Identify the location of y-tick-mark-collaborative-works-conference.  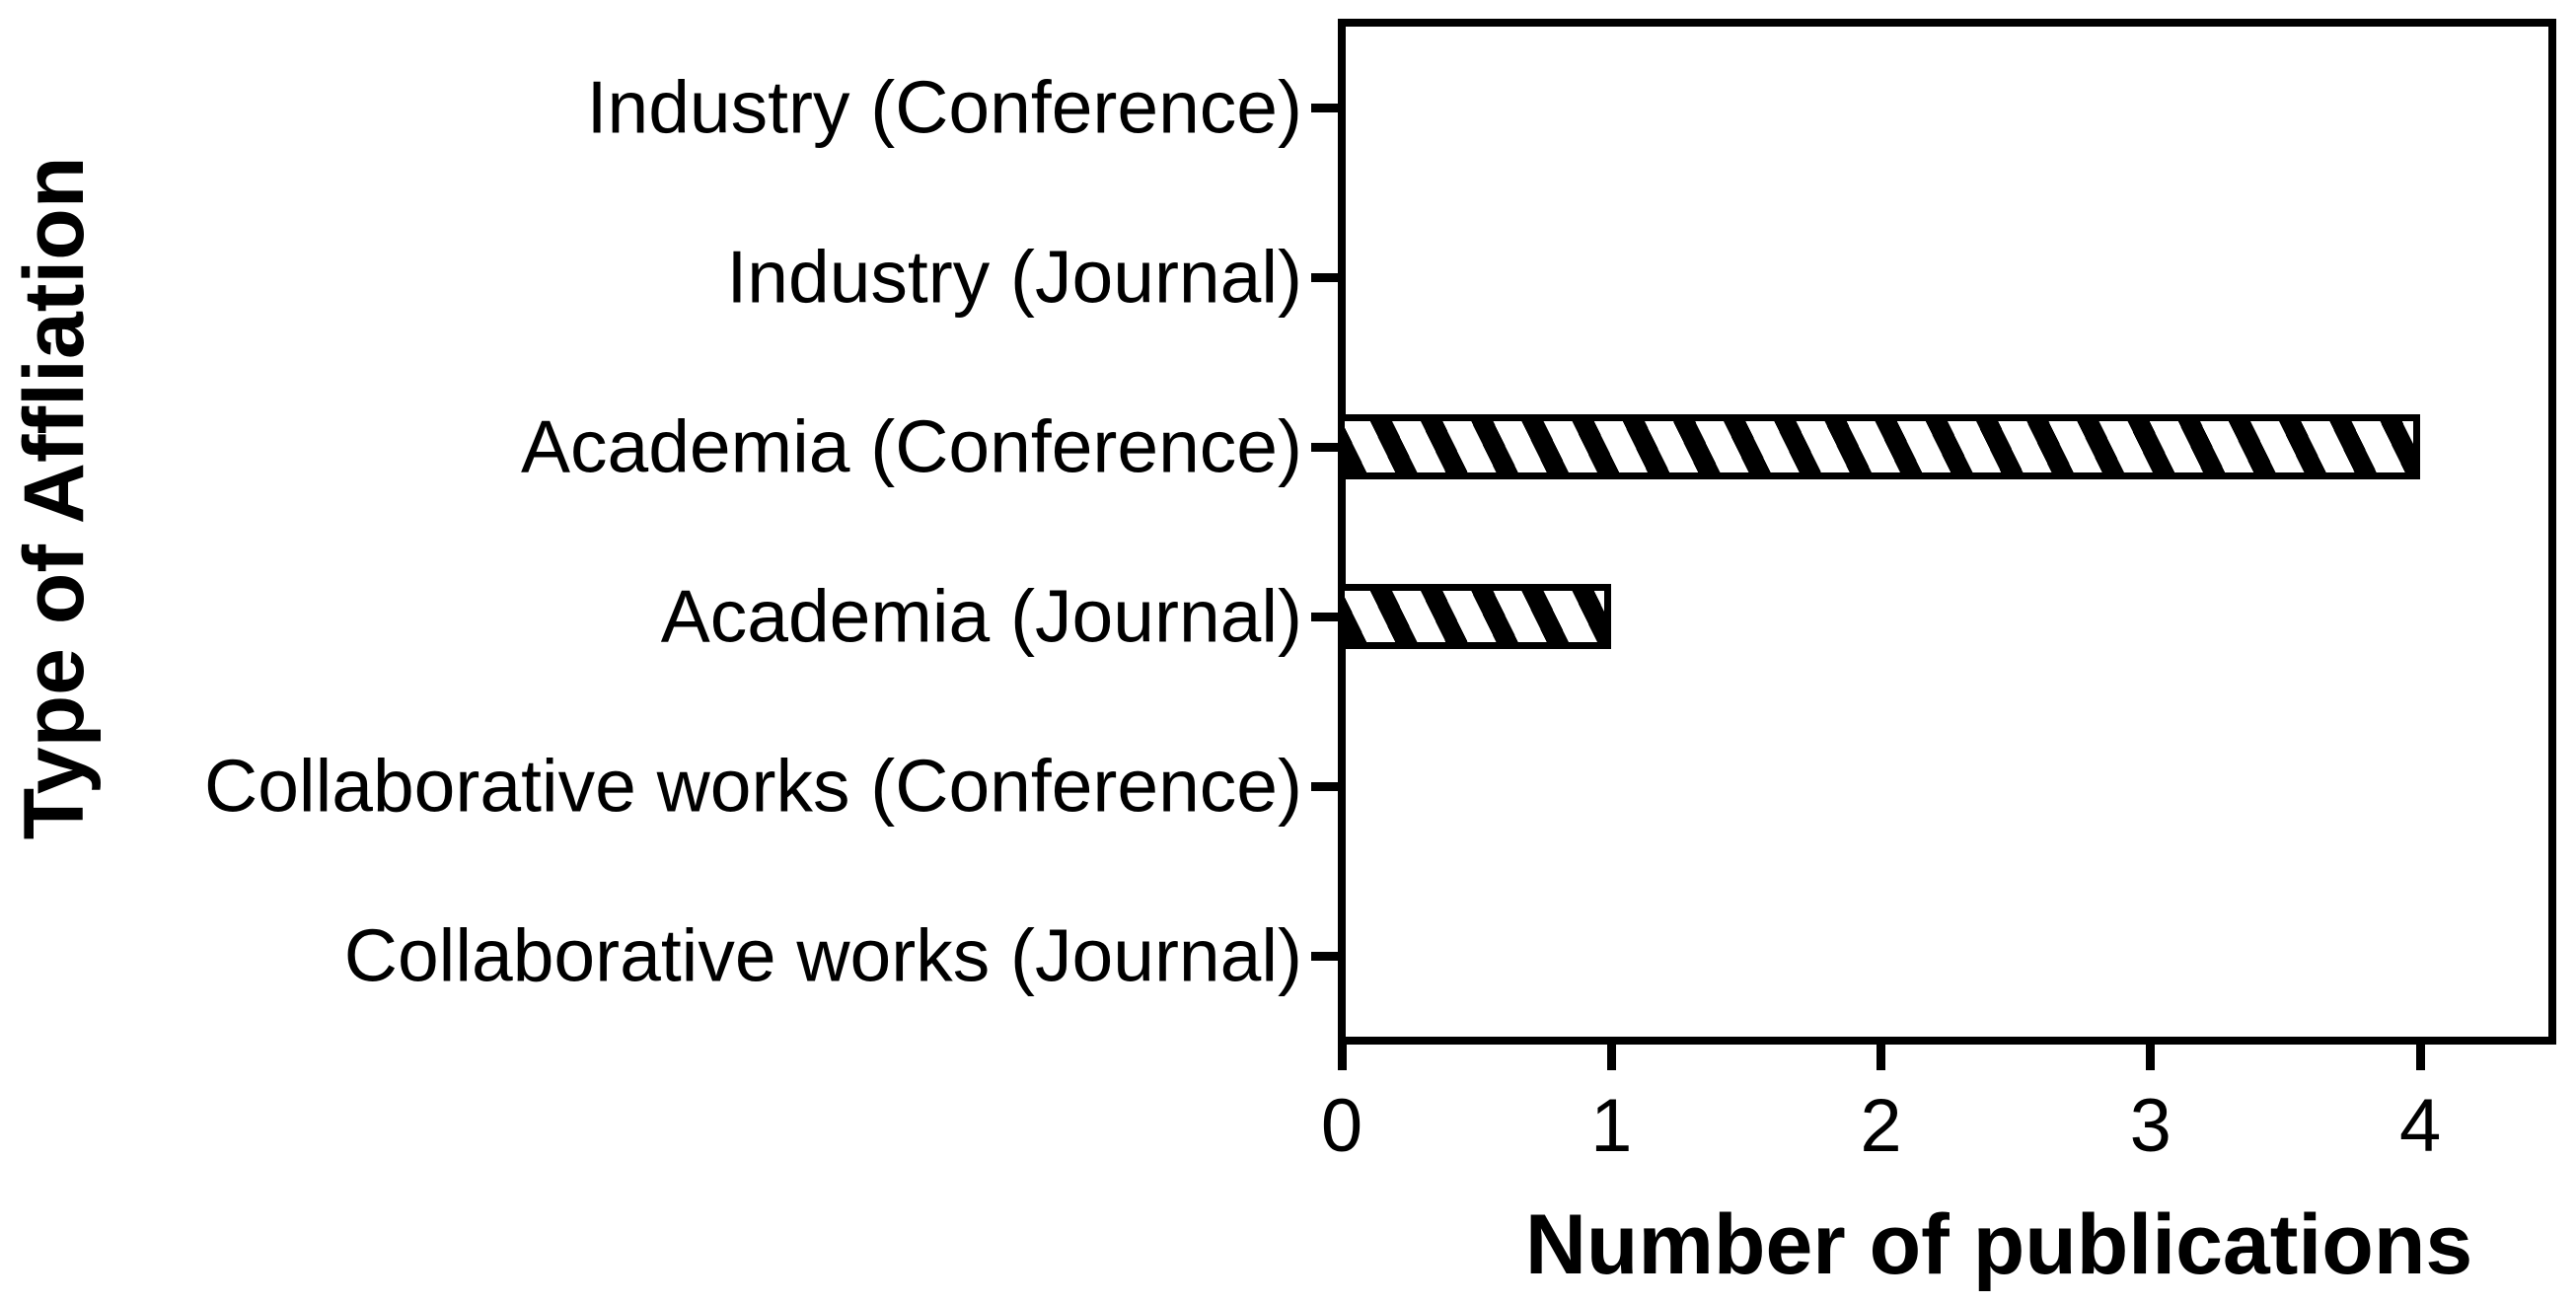
(1324, 786).